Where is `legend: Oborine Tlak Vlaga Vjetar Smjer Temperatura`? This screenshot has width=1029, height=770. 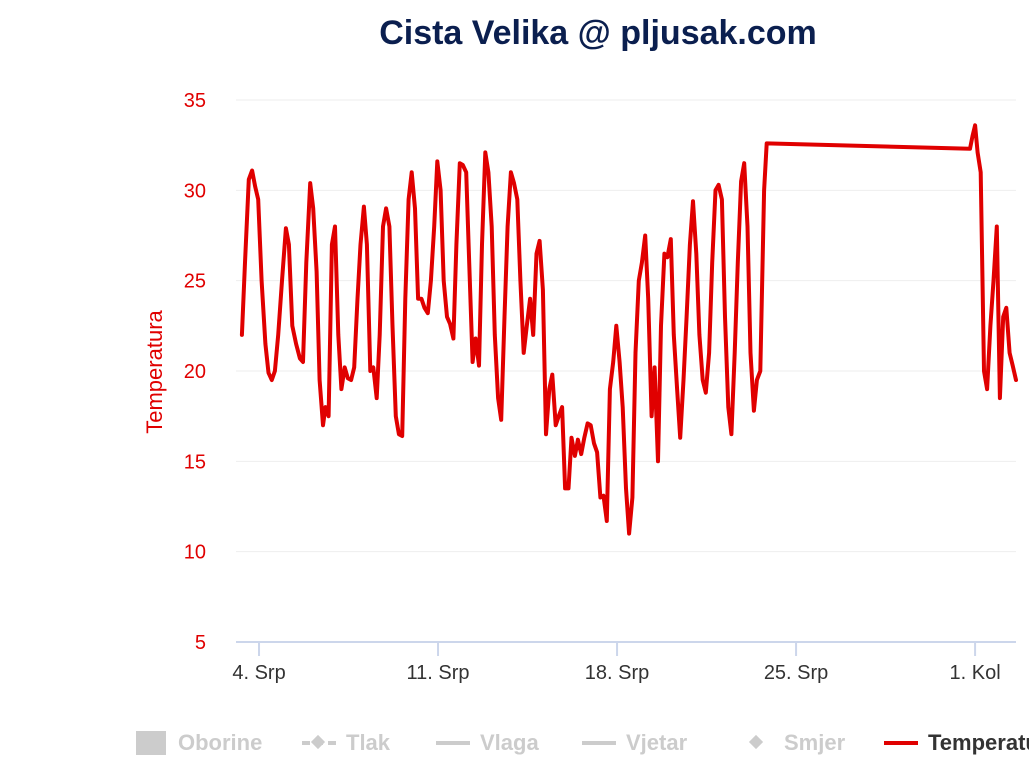
legend: Oborine Tlak Vlaga Vjetar Smjer Temperatura is located at coordinates (514, 744).